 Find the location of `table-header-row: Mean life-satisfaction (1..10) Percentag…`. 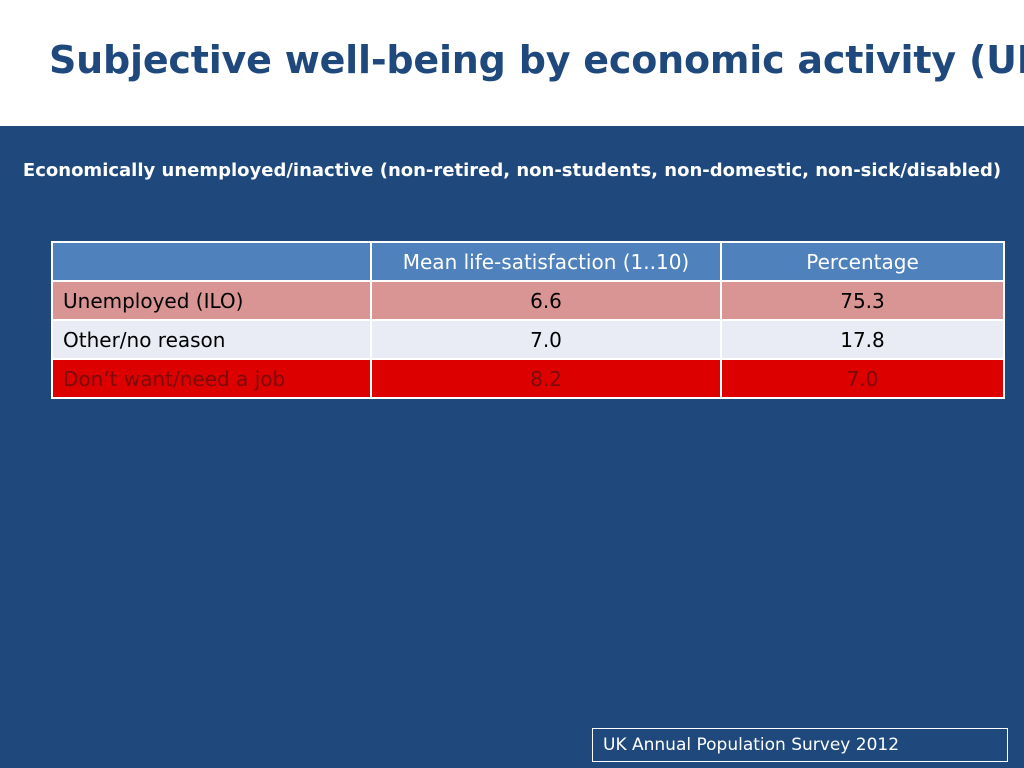

table-header-row: Mean life-satisfaction (1..10) Percentag… is located at coordinates (528, 261).